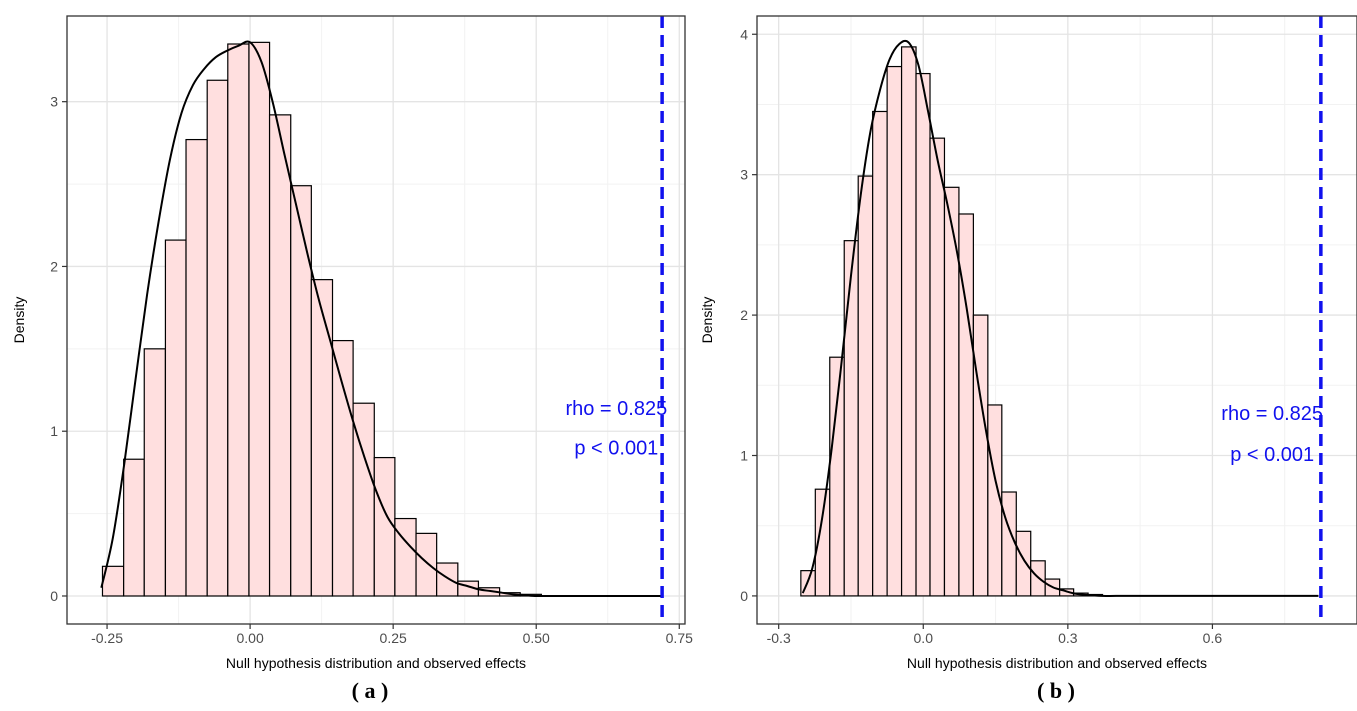 The height and width of the screenshot is (711, 1357). Describe the element at coordinates (370, 690) in the screenshot. I see `panel-label: ( a )` at that location.